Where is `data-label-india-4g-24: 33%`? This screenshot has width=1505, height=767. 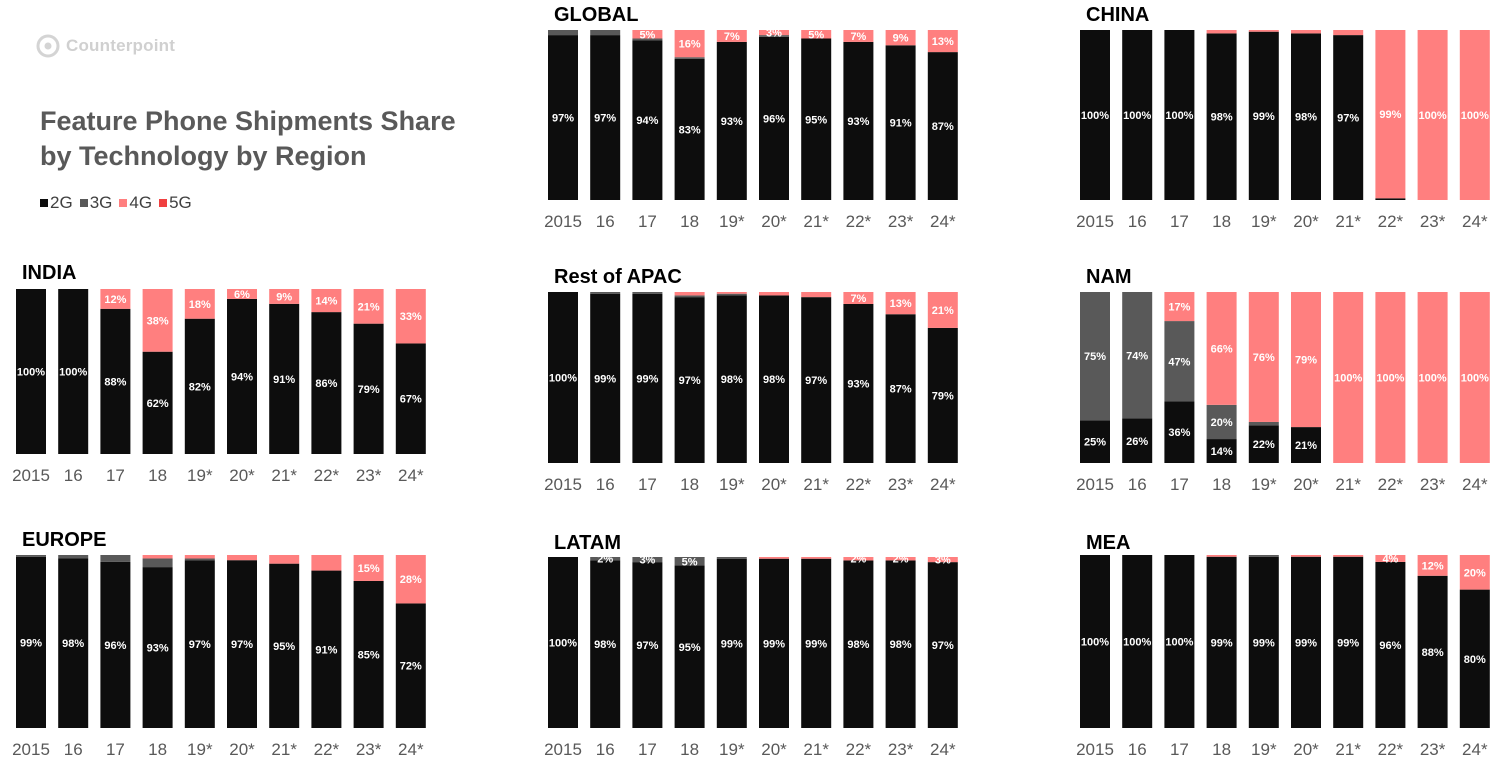 data-label-india-4g-24: 33% is located at coordinates (411, 317).